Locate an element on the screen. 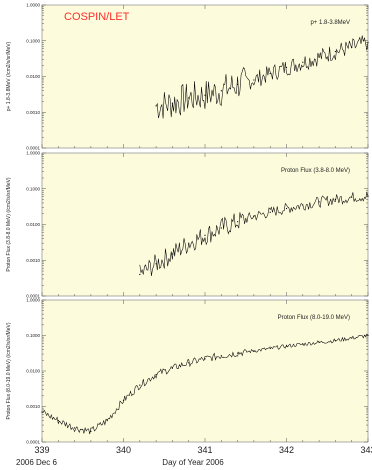  x-tick-label: 342 is located at coordinates (286, 450).